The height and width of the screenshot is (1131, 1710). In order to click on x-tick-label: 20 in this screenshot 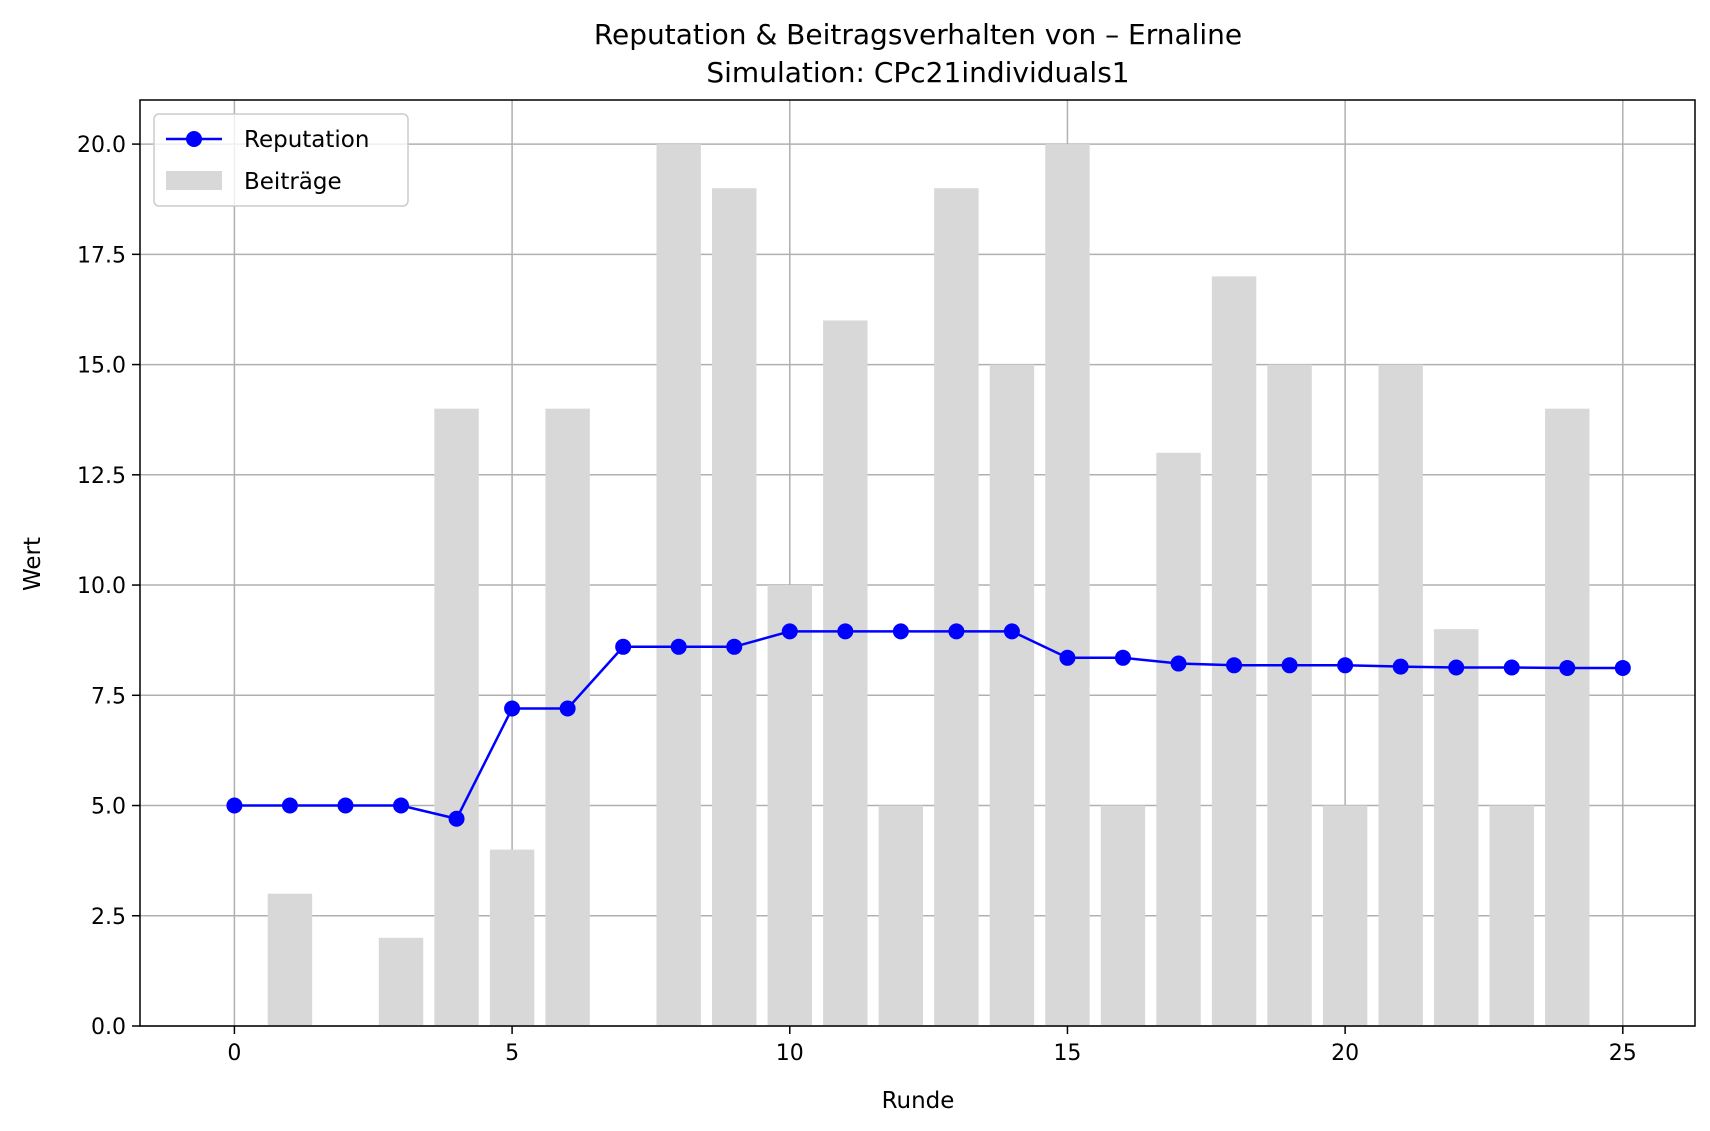, I will do `click(1345, 1053)`.